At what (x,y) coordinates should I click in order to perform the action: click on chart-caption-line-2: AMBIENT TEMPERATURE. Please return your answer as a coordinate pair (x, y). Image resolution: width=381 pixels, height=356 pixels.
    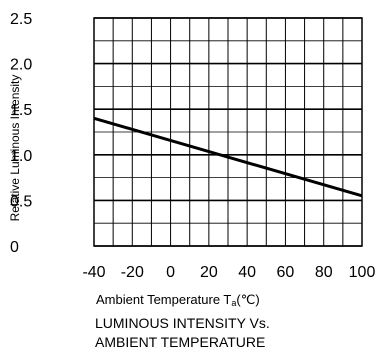
    Looking at the image, I should click on (180, 342).